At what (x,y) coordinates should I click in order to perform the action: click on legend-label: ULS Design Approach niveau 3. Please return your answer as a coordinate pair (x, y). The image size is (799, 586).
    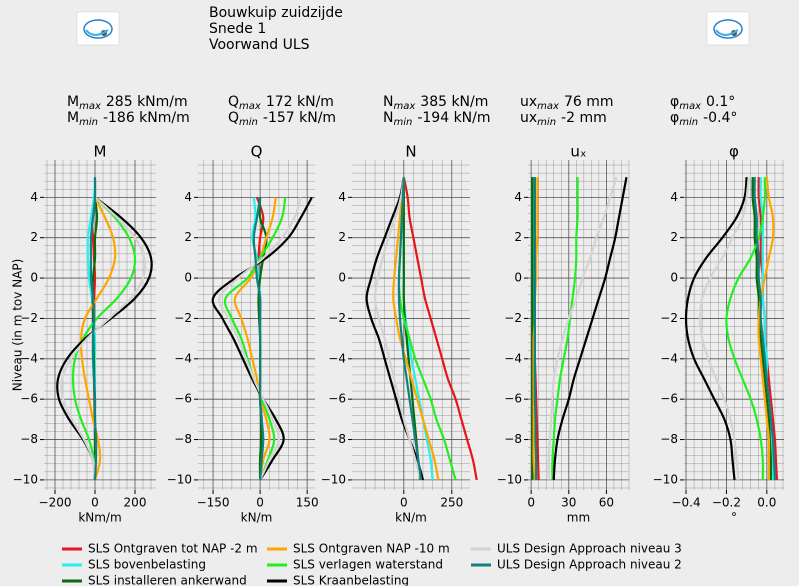
    Looking at the image, I should click on (589, 549).